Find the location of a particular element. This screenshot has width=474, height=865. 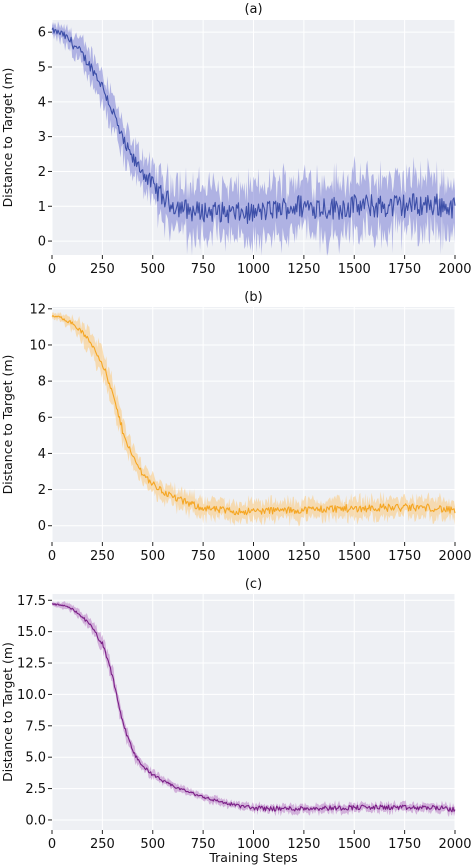

y-tick-label: 10 is located at coordinates (37, 345).